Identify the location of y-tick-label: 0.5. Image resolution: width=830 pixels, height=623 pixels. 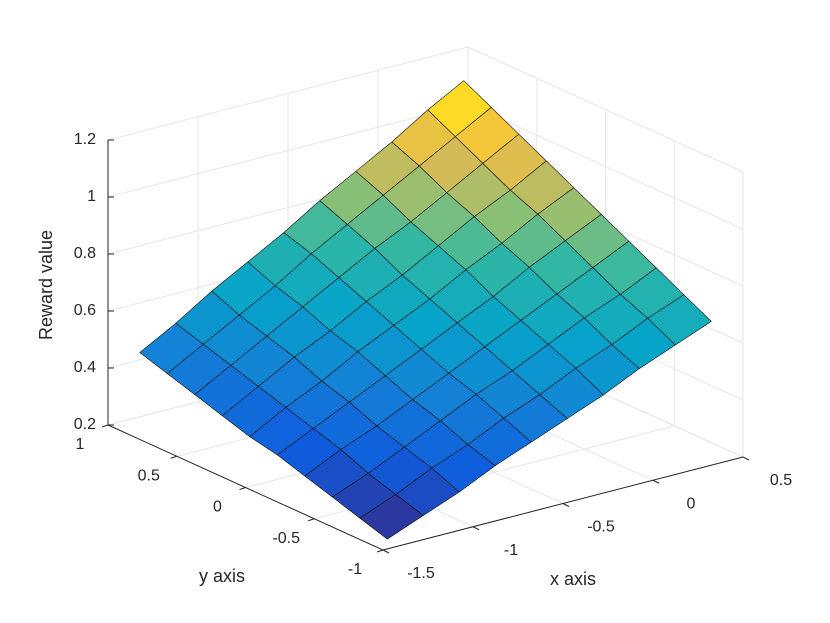
(149, 475).